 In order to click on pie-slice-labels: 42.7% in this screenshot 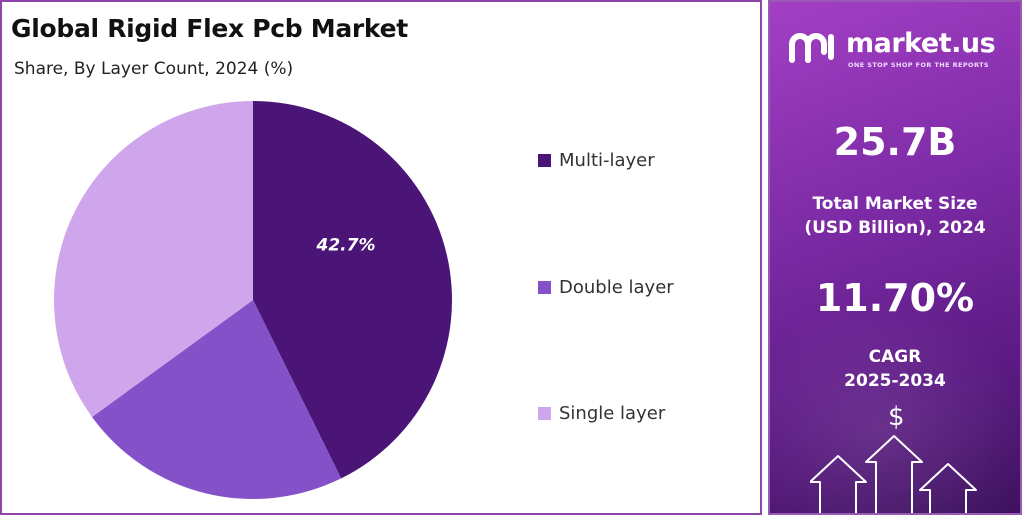, I will do `click(346, 245)`.